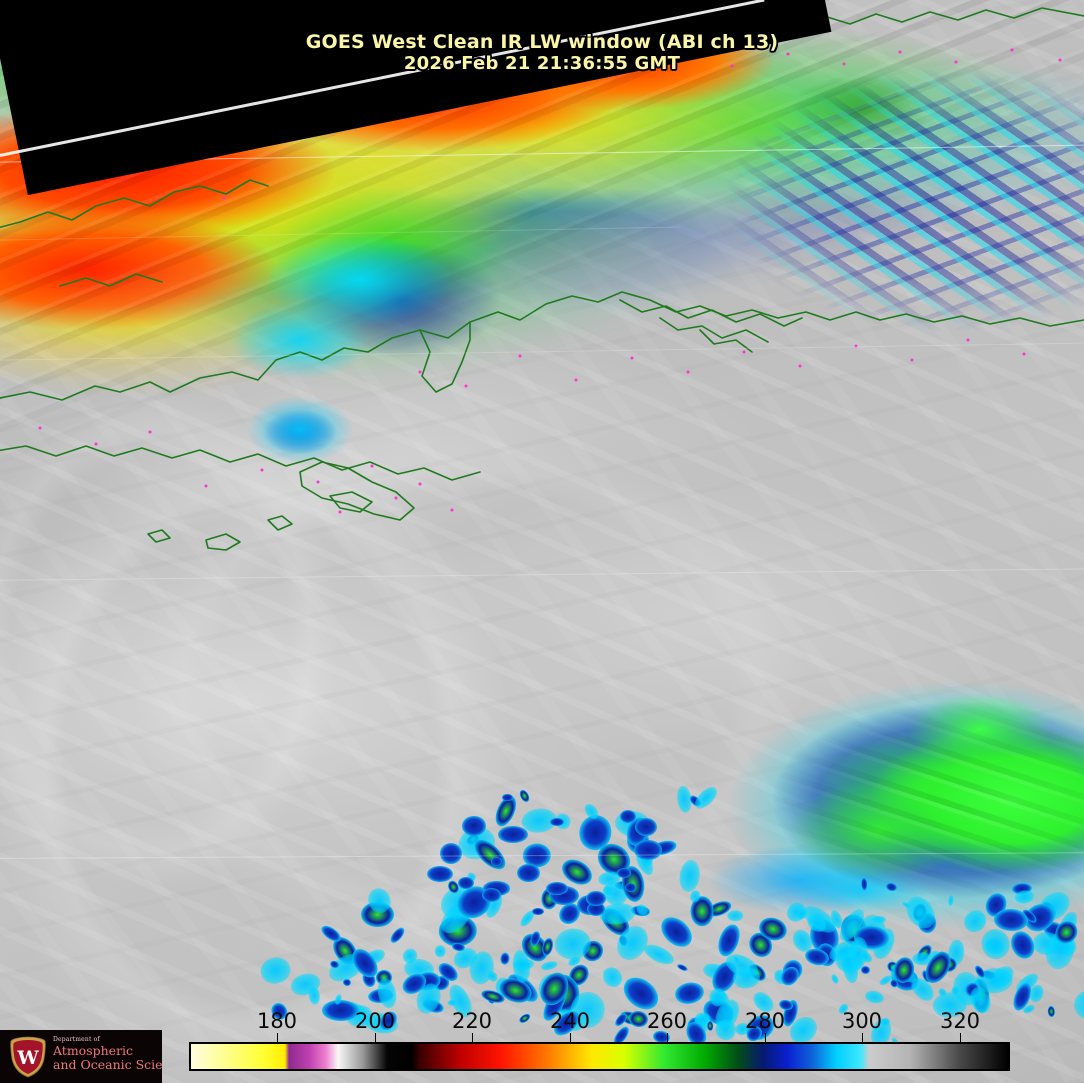  I want to click on logo-line-1: Atmospheric, so click(93, 1050).